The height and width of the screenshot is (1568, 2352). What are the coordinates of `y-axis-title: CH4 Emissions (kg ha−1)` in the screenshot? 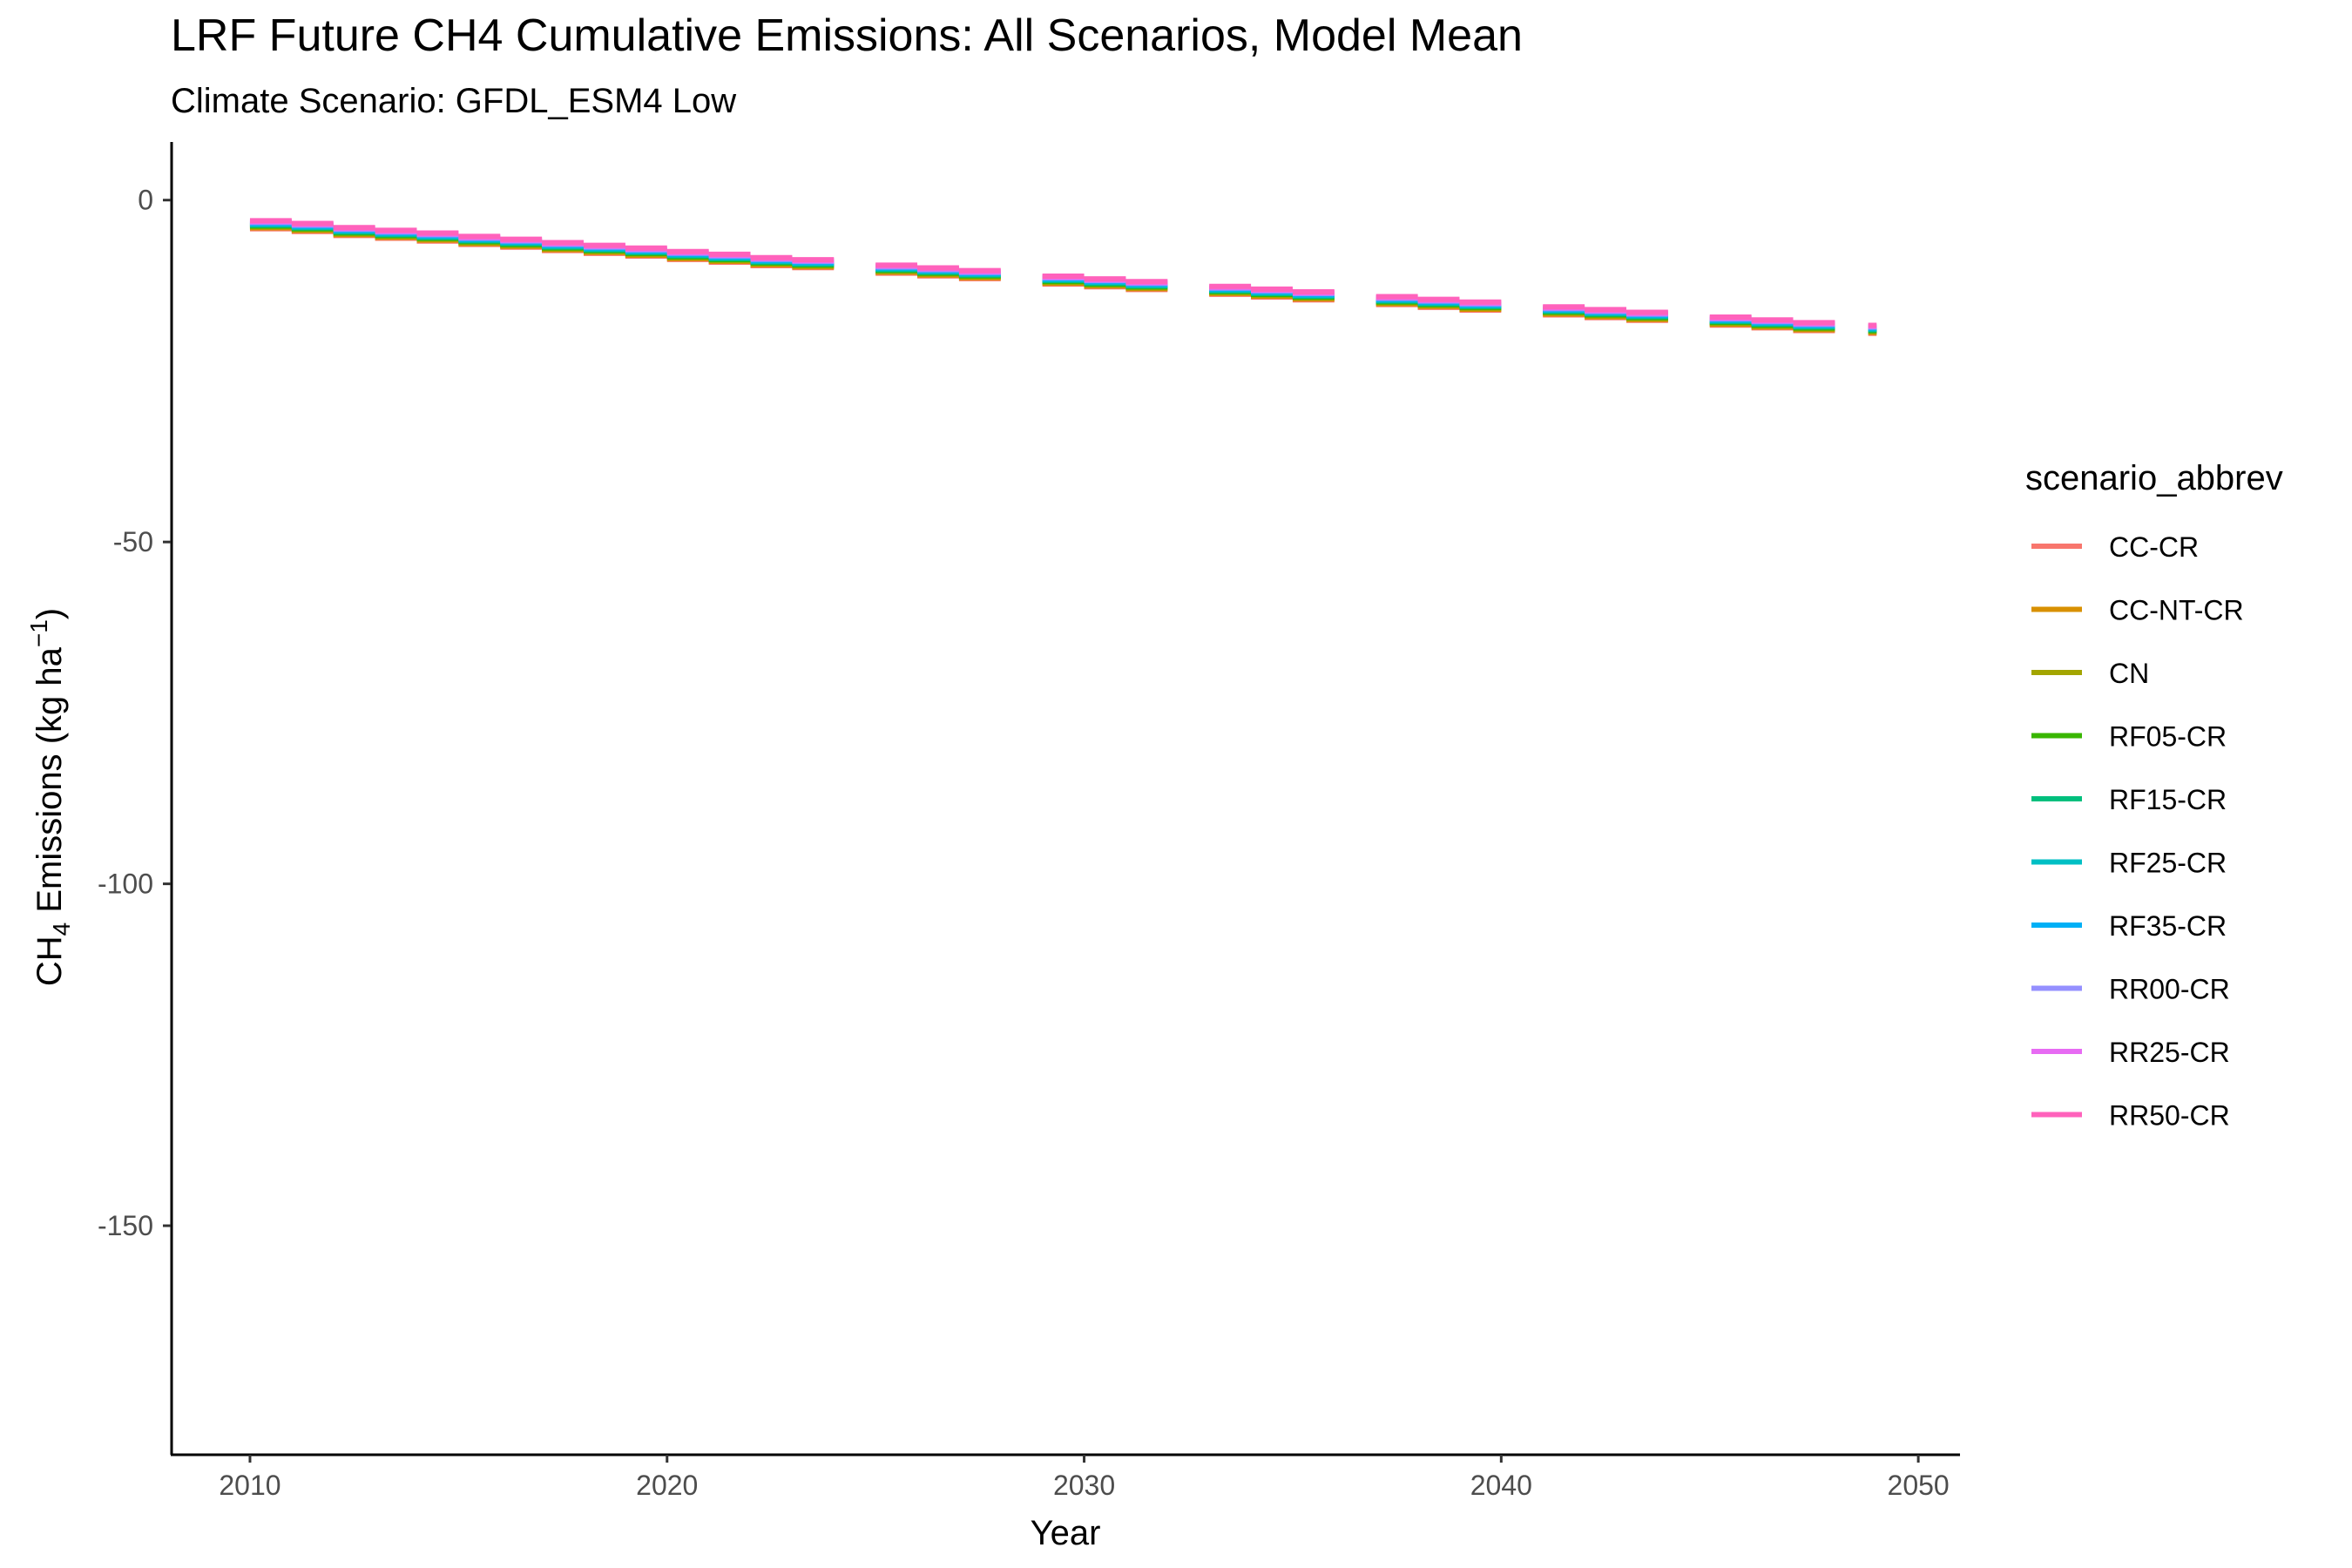 It's located at (50, 797).